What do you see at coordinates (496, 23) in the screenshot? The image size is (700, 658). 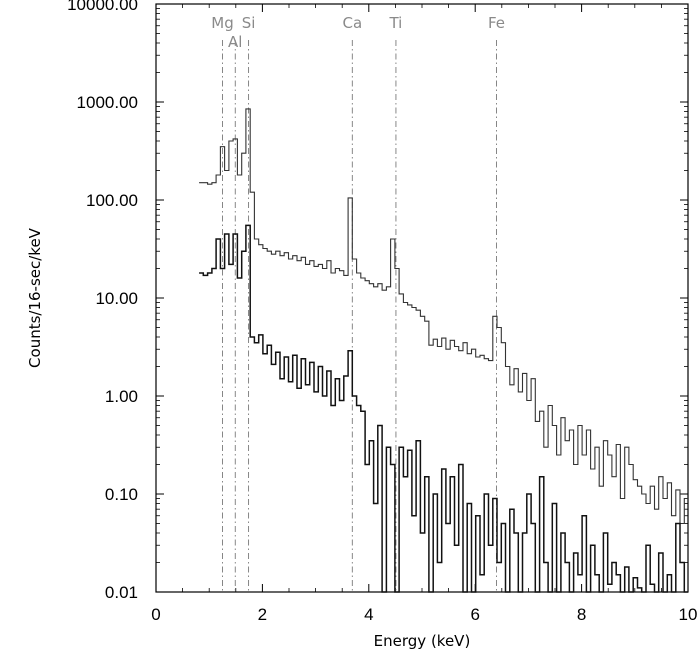 I see `line-label-fe: Fe` at bounding box center [496, 23].